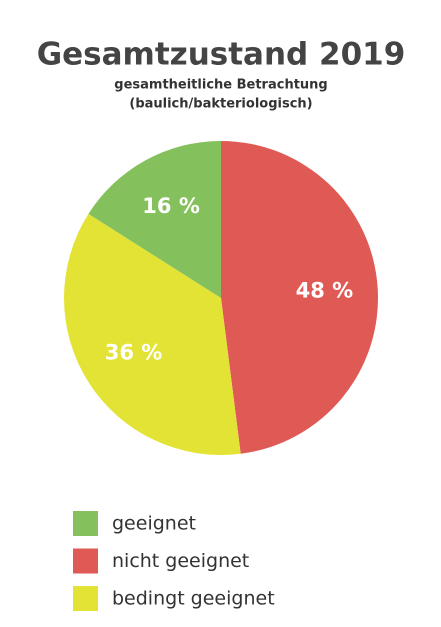 The width and height of the screenshot is (441, 627). What do you see at coordinates (154, 219) in the screenshot?
I see `pie-slice` at bounding box center [154, 219].